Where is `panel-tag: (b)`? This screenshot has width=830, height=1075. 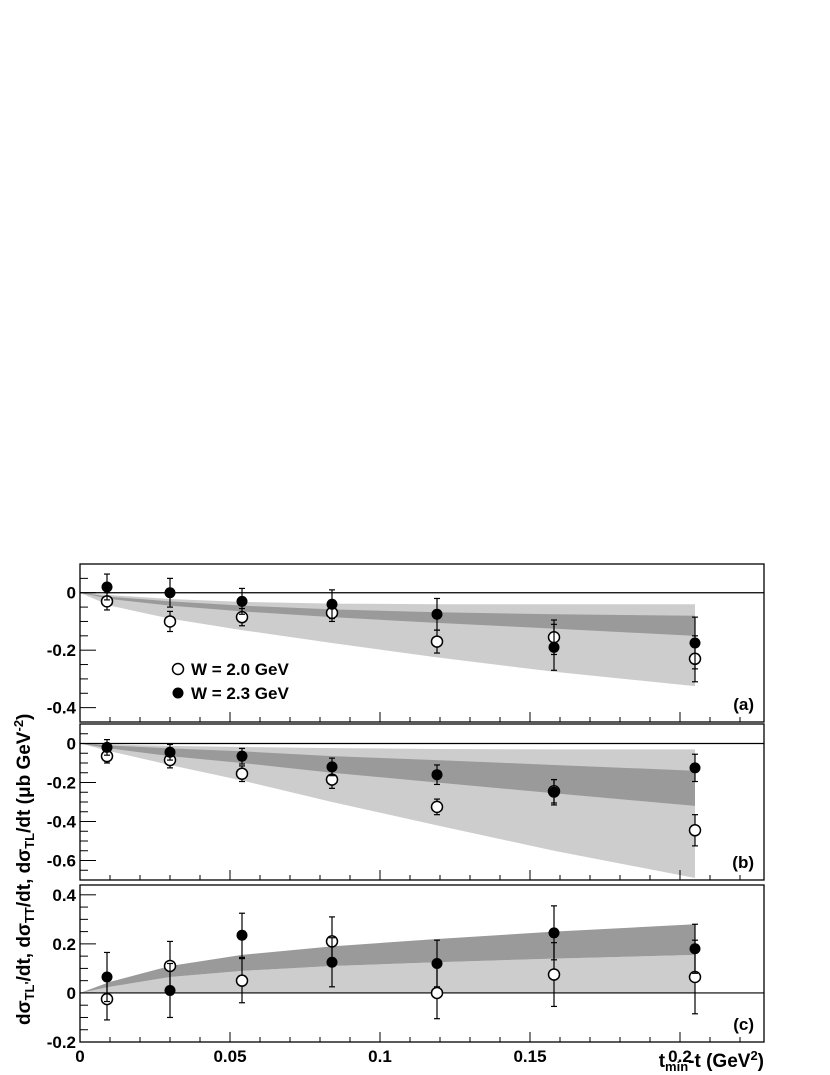 panel-tag: (b) is located at coordinates (743, 862).